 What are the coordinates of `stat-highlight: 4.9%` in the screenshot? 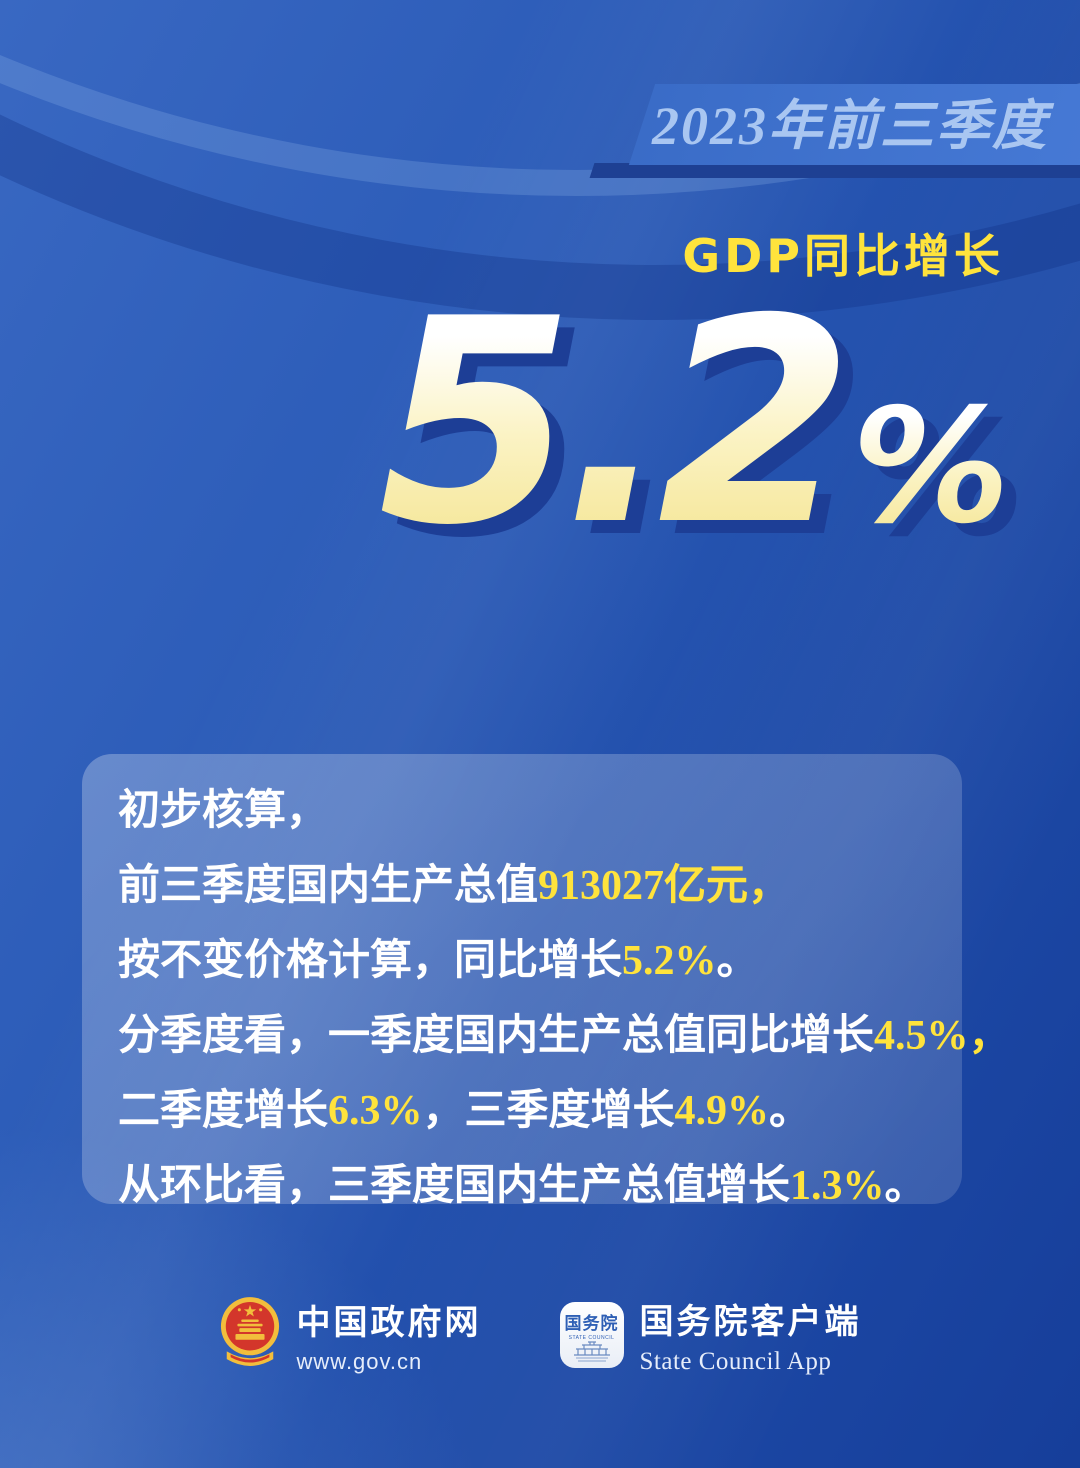 It's located at (722, 1111).